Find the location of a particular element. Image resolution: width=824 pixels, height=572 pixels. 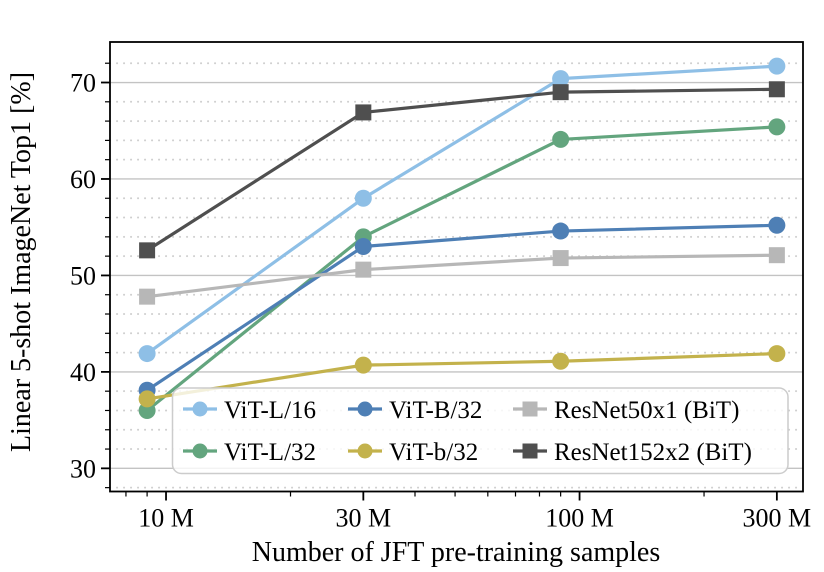

series-resnet50x1-bit is located at coordinates (462, 276).